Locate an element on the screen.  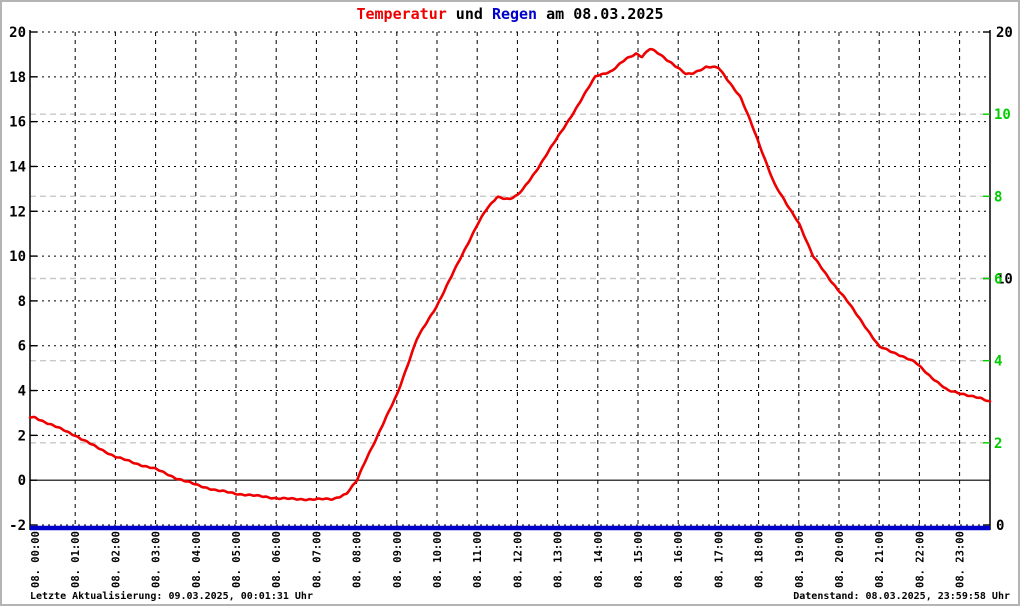
right-axis-label-green: 8 is located at coordinates (998, 197).